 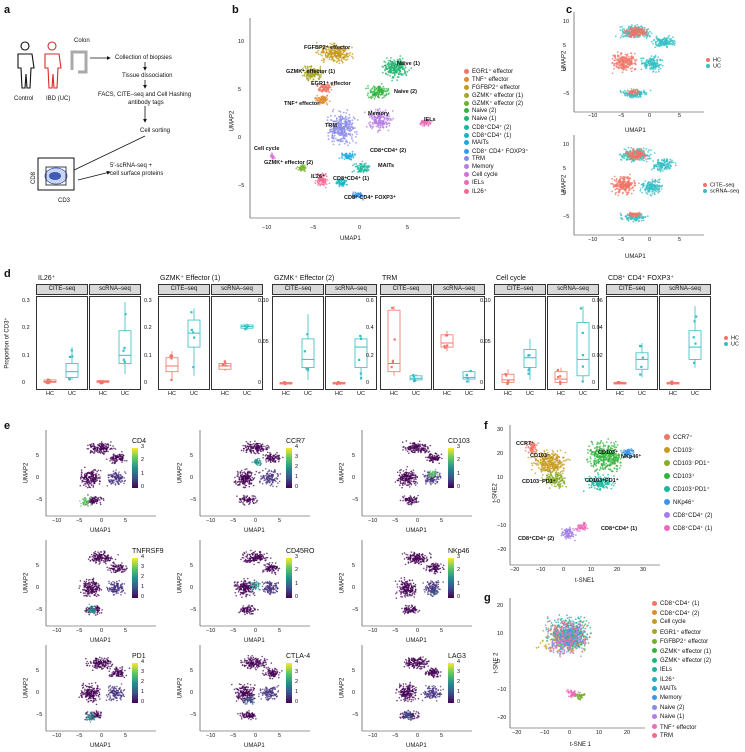 What do you see at coordinates (721, 192) in the screenshot?
I see `legend-scrna-seq: scRNA–seq` at bounding box center [721, 192].